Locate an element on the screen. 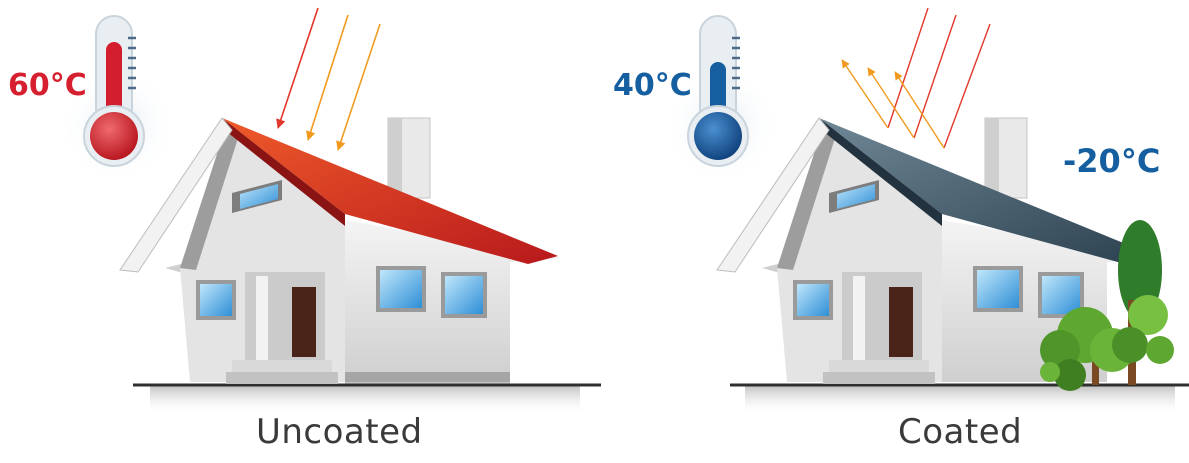 The height and width of the screenshot is (463, 1189). step-lower is located at coordinates (282, 378).